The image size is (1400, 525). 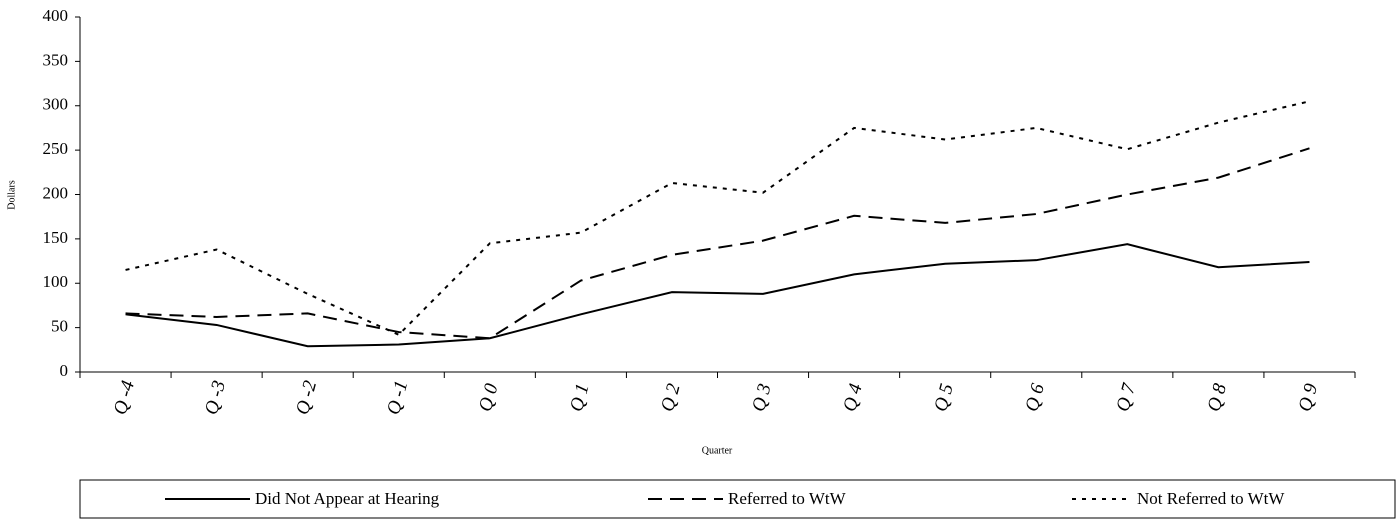 I want to click on y-tick-label: 50, so click(x=59, y=326).